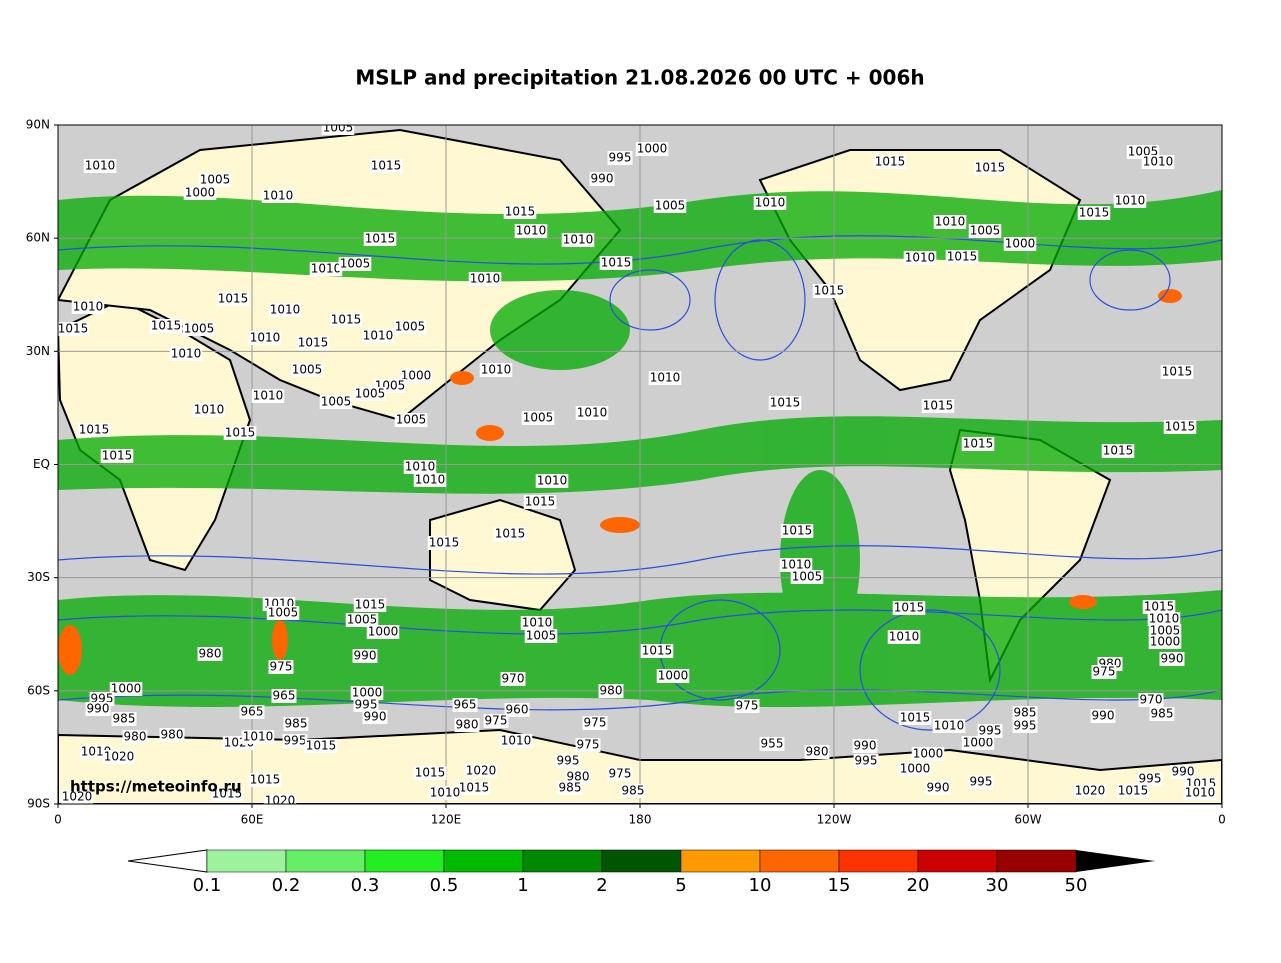 This screenshot has height=963, width=1281. What do you see at coordinates (1115, 861) in the screenshot?
I see `colorbar-over` at bounding box center [1115, 861].